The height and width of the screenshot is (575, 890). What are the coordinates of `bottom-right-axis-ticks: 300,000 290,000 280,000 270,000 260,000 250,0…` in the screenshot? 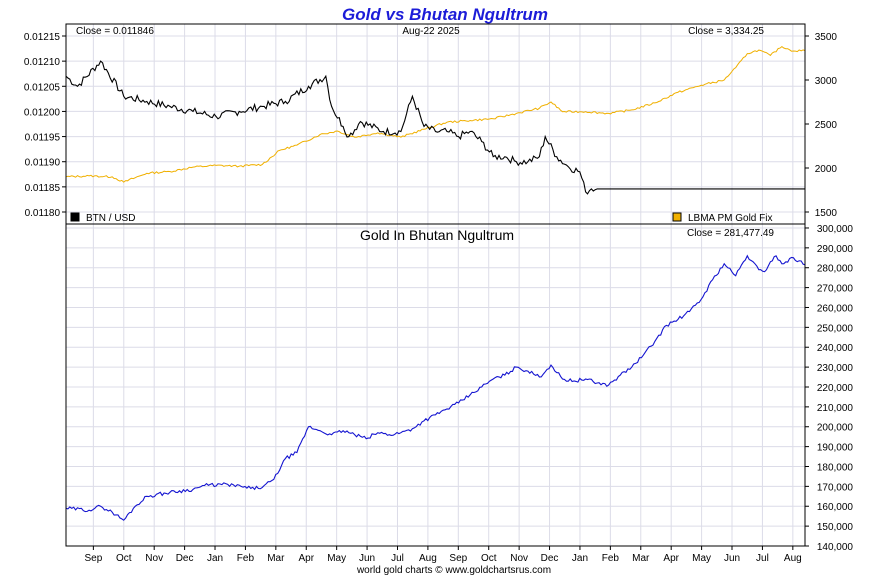 It's located at (829, 388).